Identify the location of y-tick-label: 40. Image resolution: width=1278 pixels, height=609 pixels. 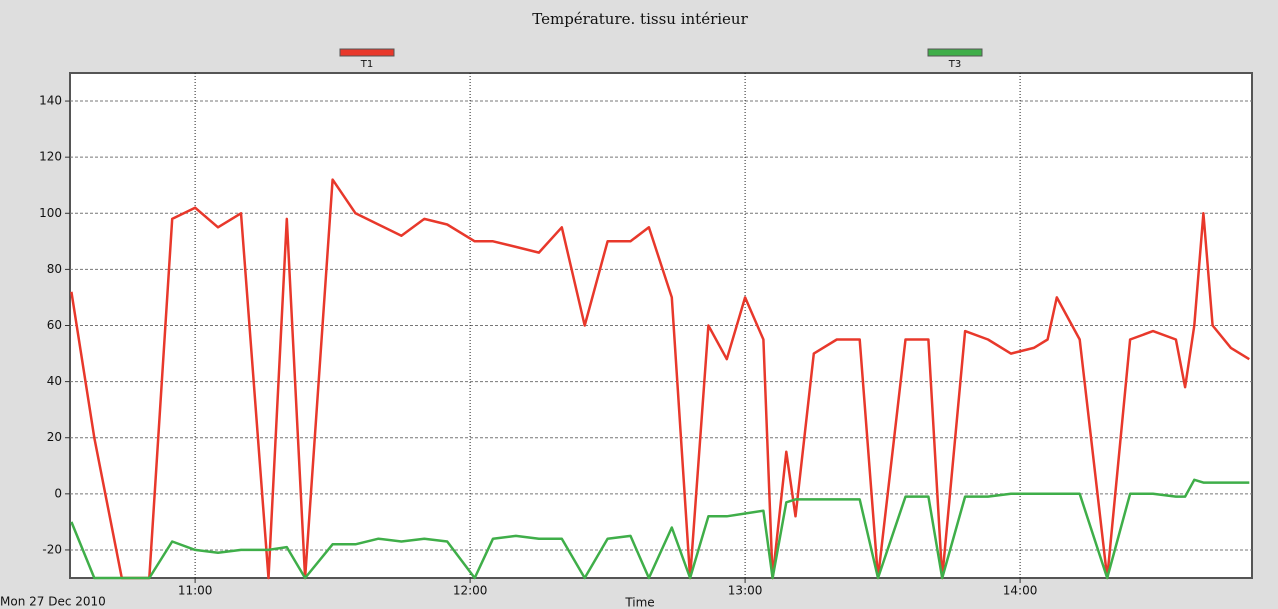
(54, 381).